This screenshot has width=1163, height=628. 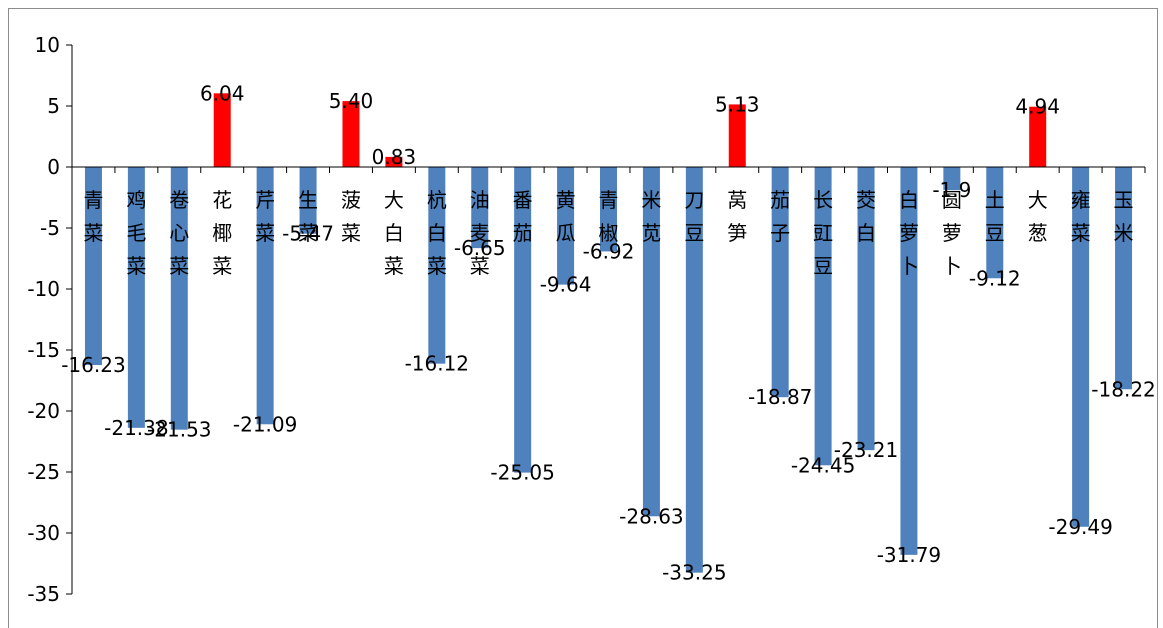 I want to click on x-category-label: 花椰菜, so click(x=222, y=233).